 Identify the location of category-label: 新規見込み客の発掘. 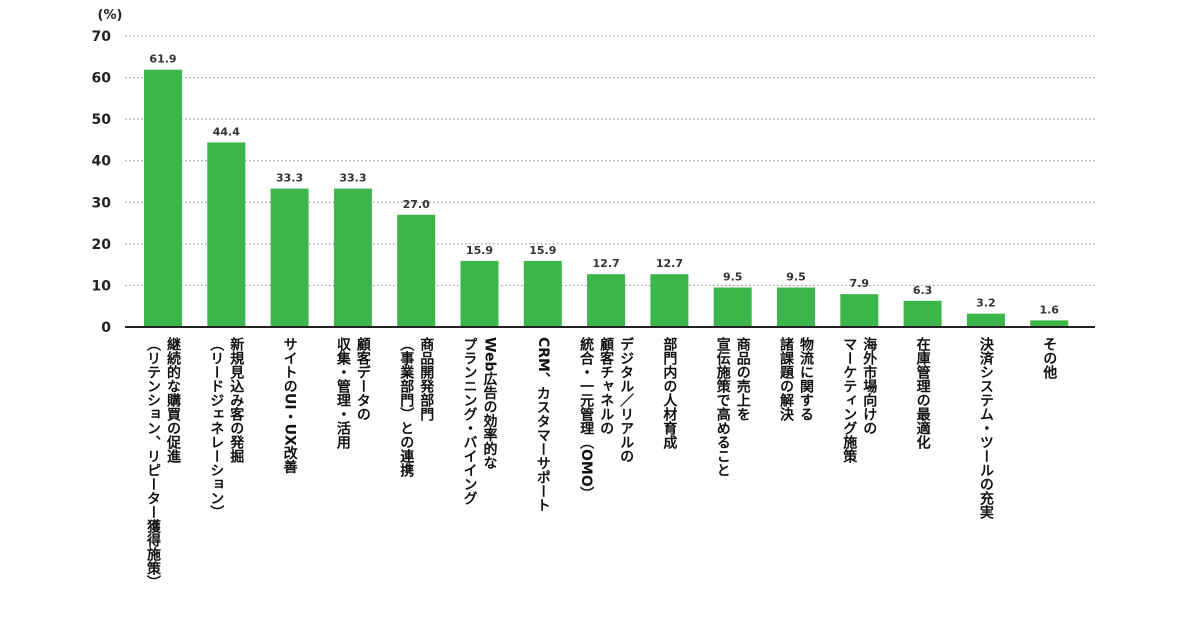
(236, 400).